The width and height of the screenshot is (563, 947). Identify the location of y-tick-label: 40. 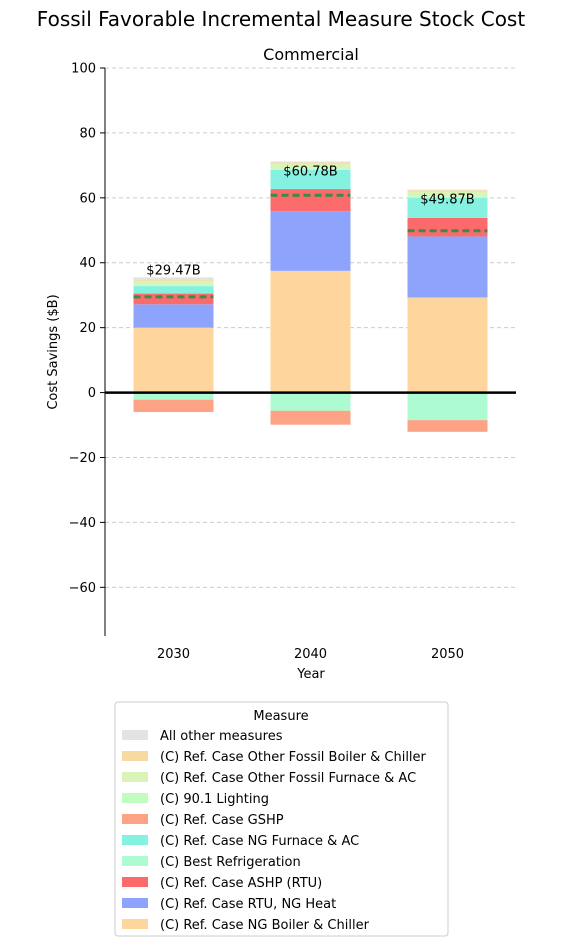
(87, 263).